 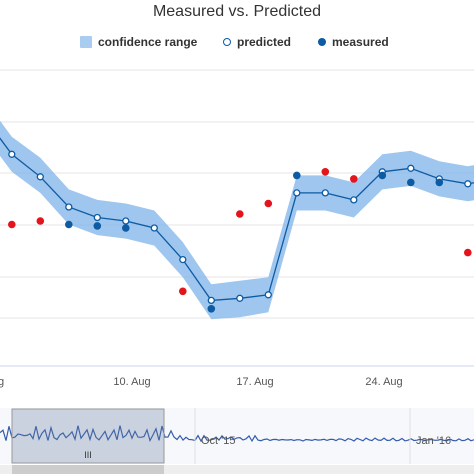 I want to click on legend-label-range: confidence range, so click(x=148, y=42).